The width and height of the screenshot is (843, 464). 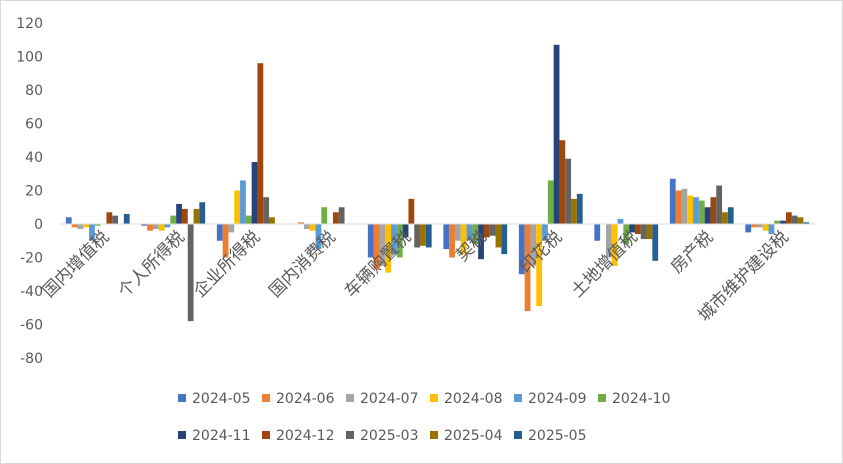 I want to click on x-tick-label: 国内消费税, so click(x=303, y=264).